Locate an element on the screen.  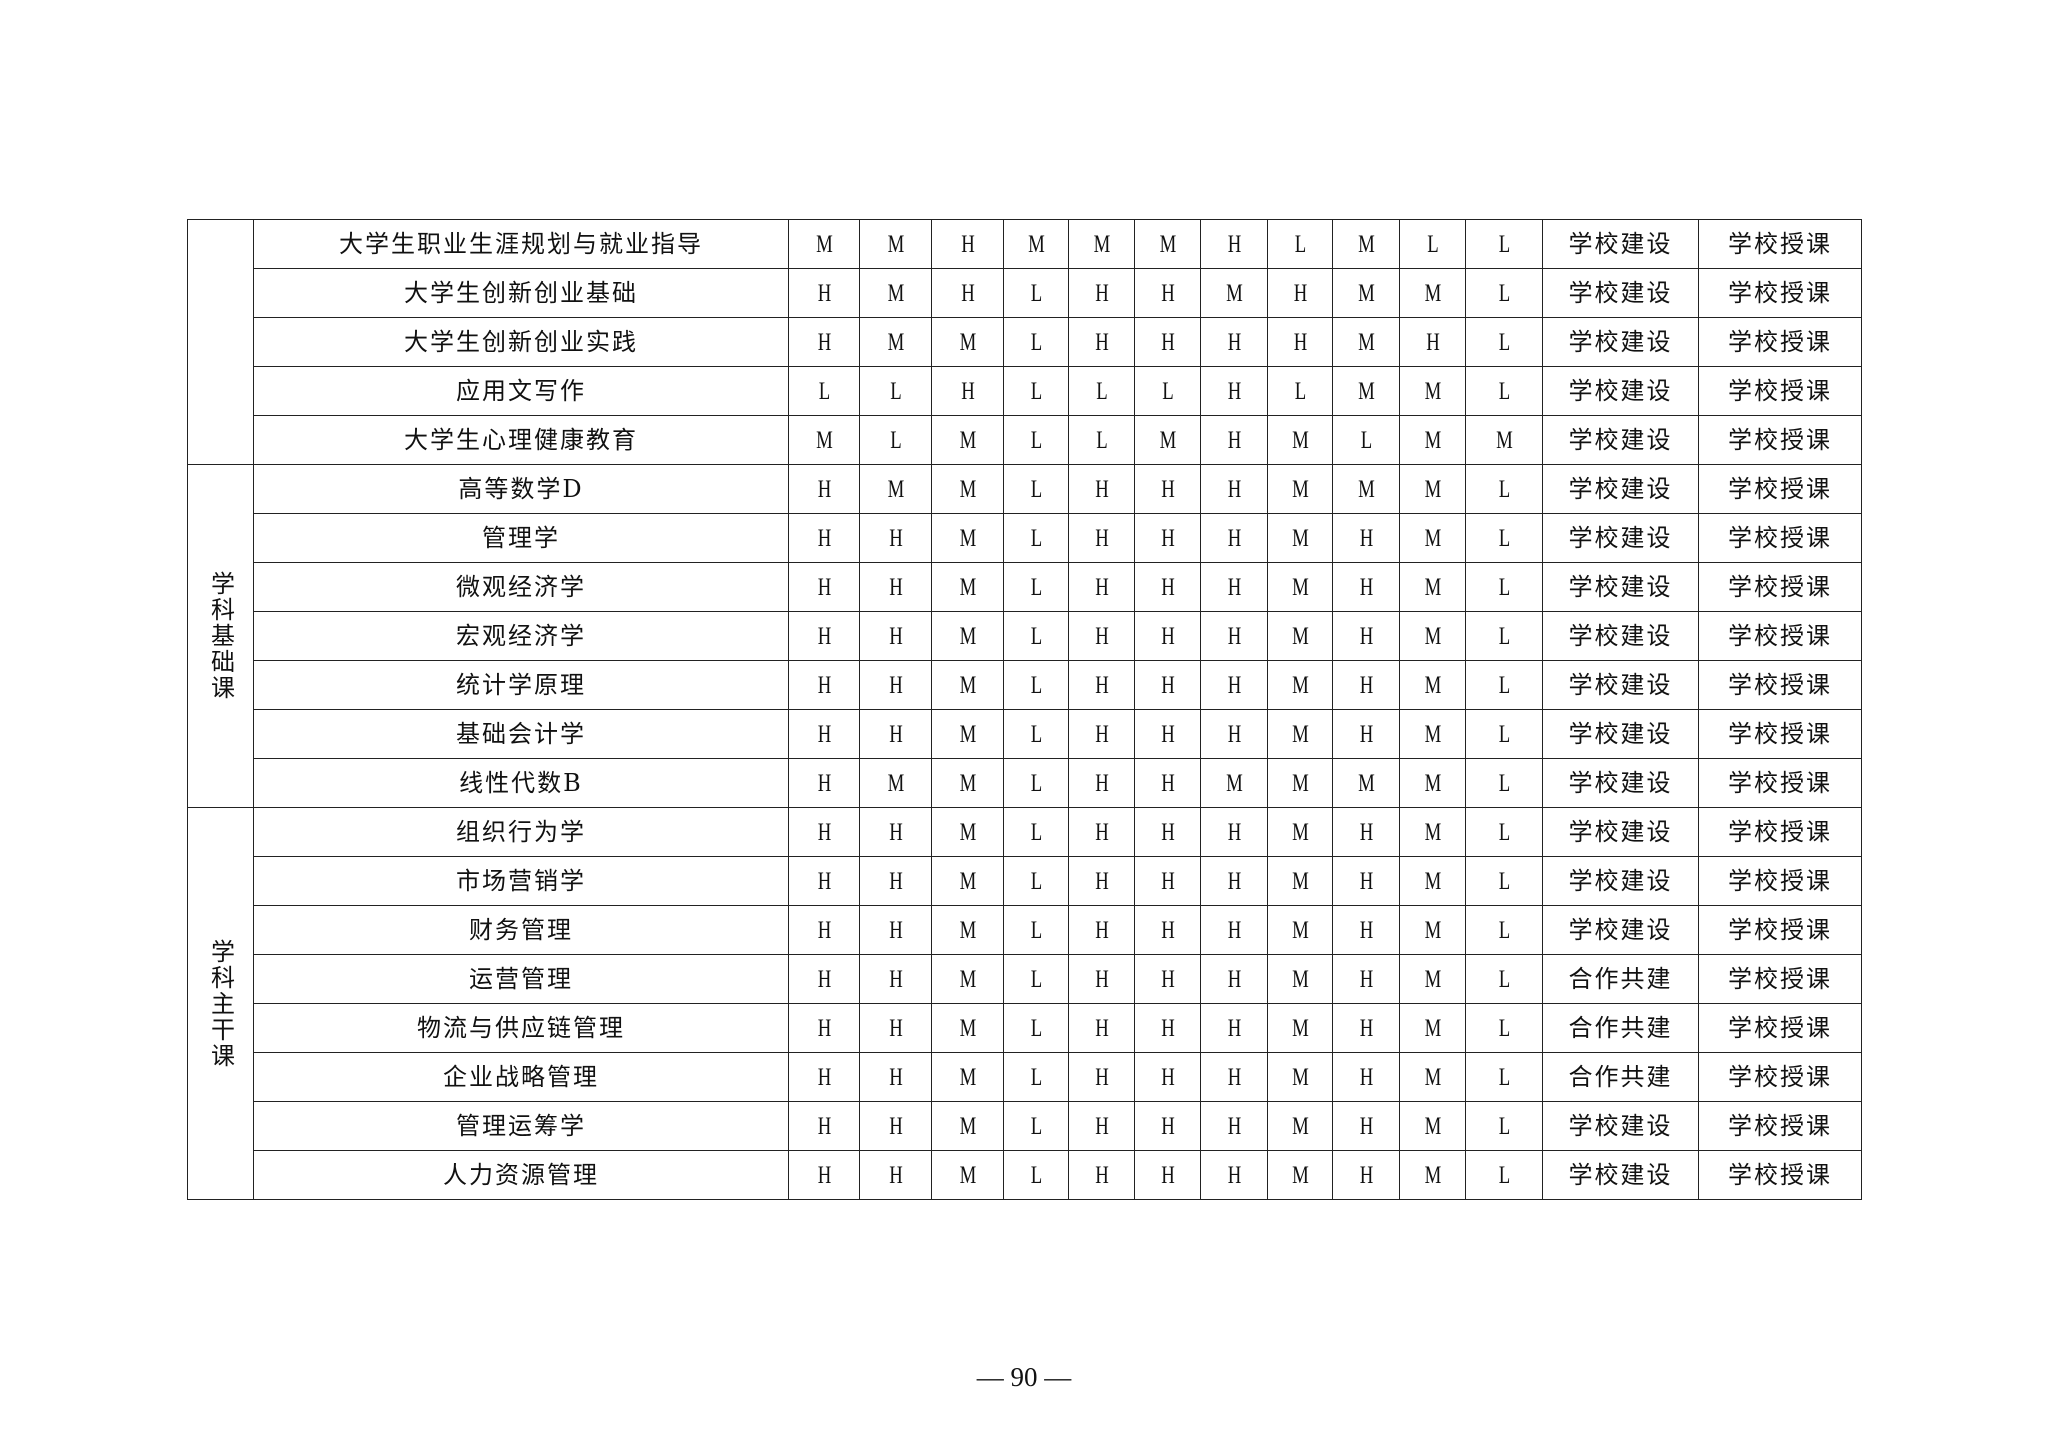
table-row: 基础会计学 H H M L H H H M H M L 学校建设 学校授课 is located at coordinates (1025, 734).